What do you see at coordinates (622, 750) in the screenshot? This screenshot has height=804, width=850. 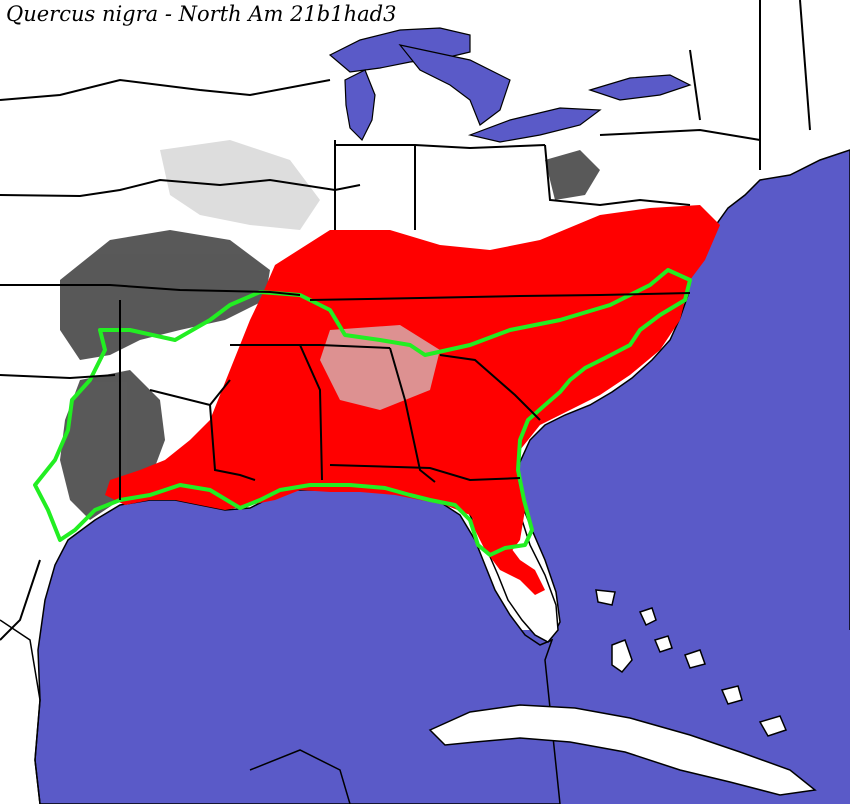 I see `cuba-island` at bounding box center [622, 750].